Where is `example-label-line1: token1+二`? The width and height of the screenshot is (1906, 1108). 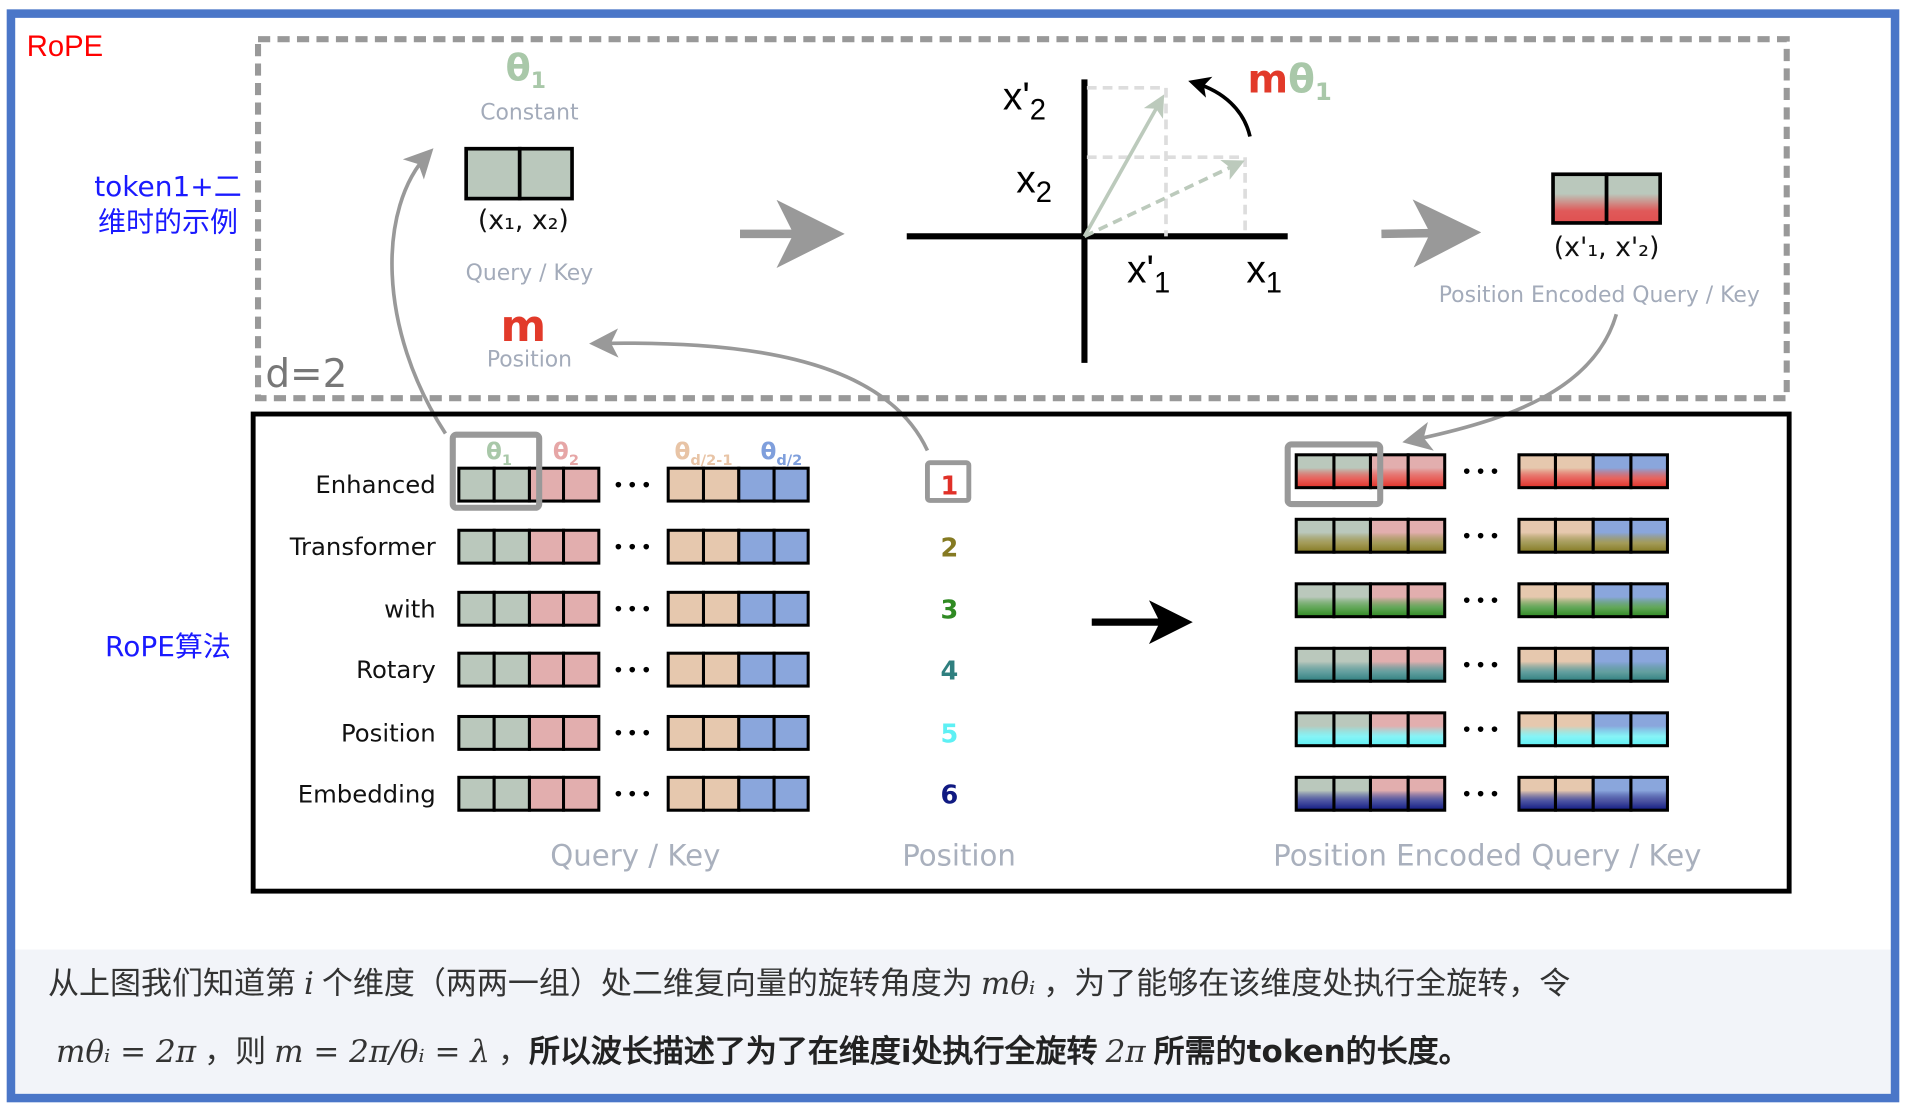 example-label-line1: token1+二 is located at coordinates (168, 186).